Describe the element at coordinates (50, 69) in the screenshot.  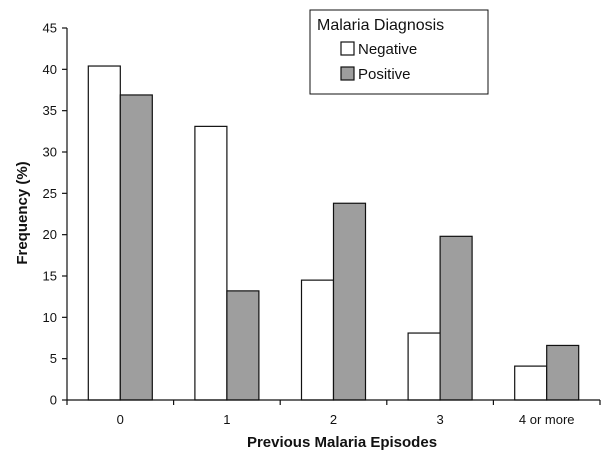
I see `y-tick-label: 40` at that location.